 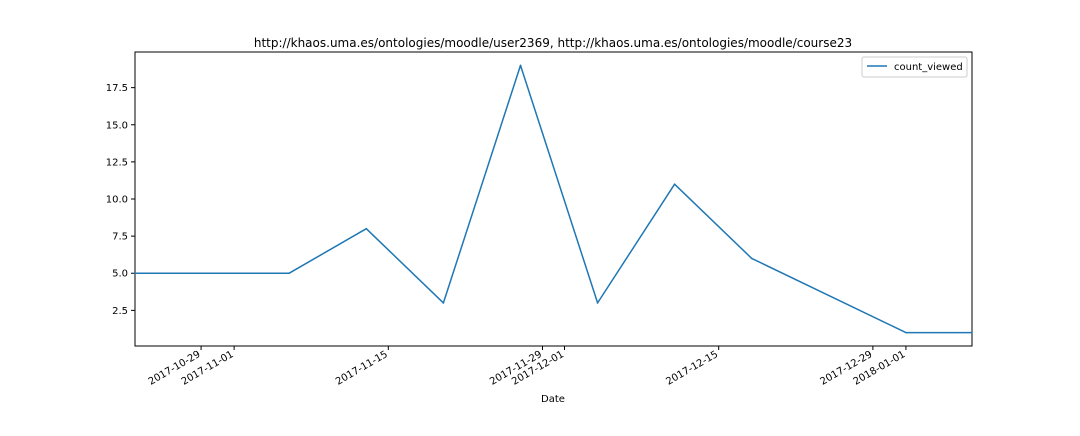 What do you see at coordinates (120, 311) in the screenshot?
I see `y-tick-label: 2.5` at bounding box center [120, 311].